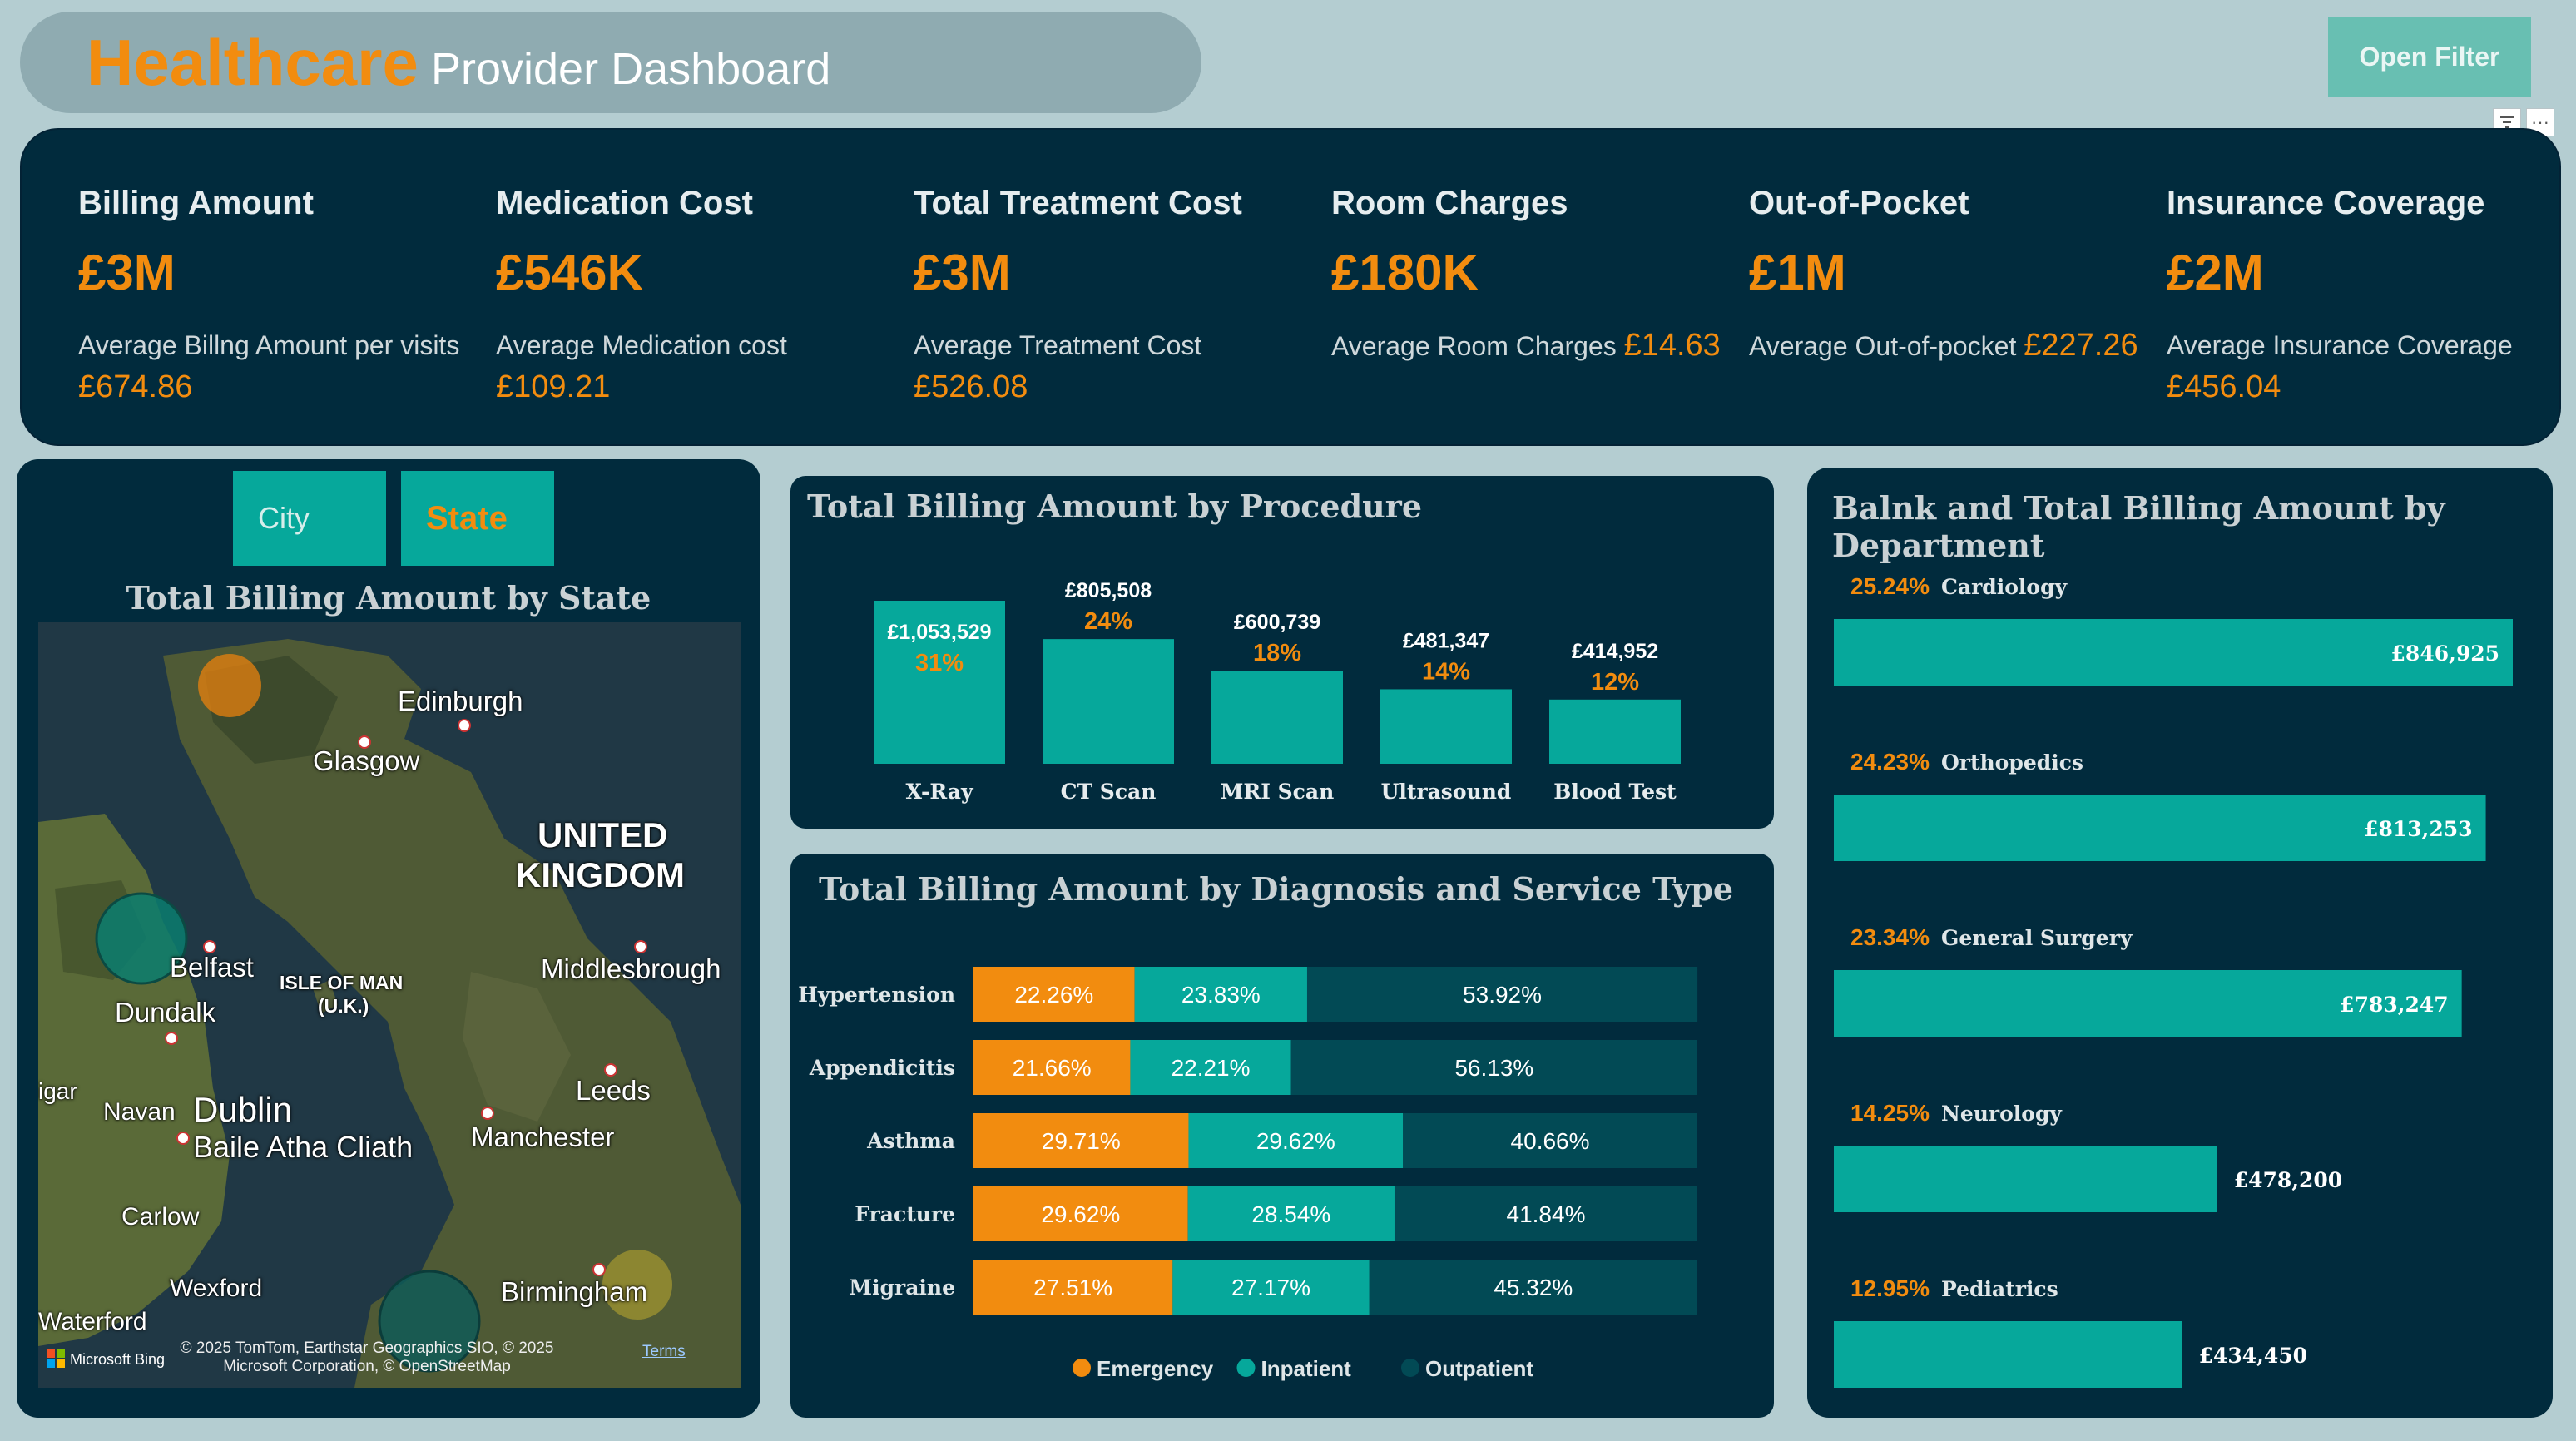  What do you see at coordinates (165, 1012) in the screenshot?
I see `map-label-dundalk: Dundalk` at bounding box center [165, 1012].